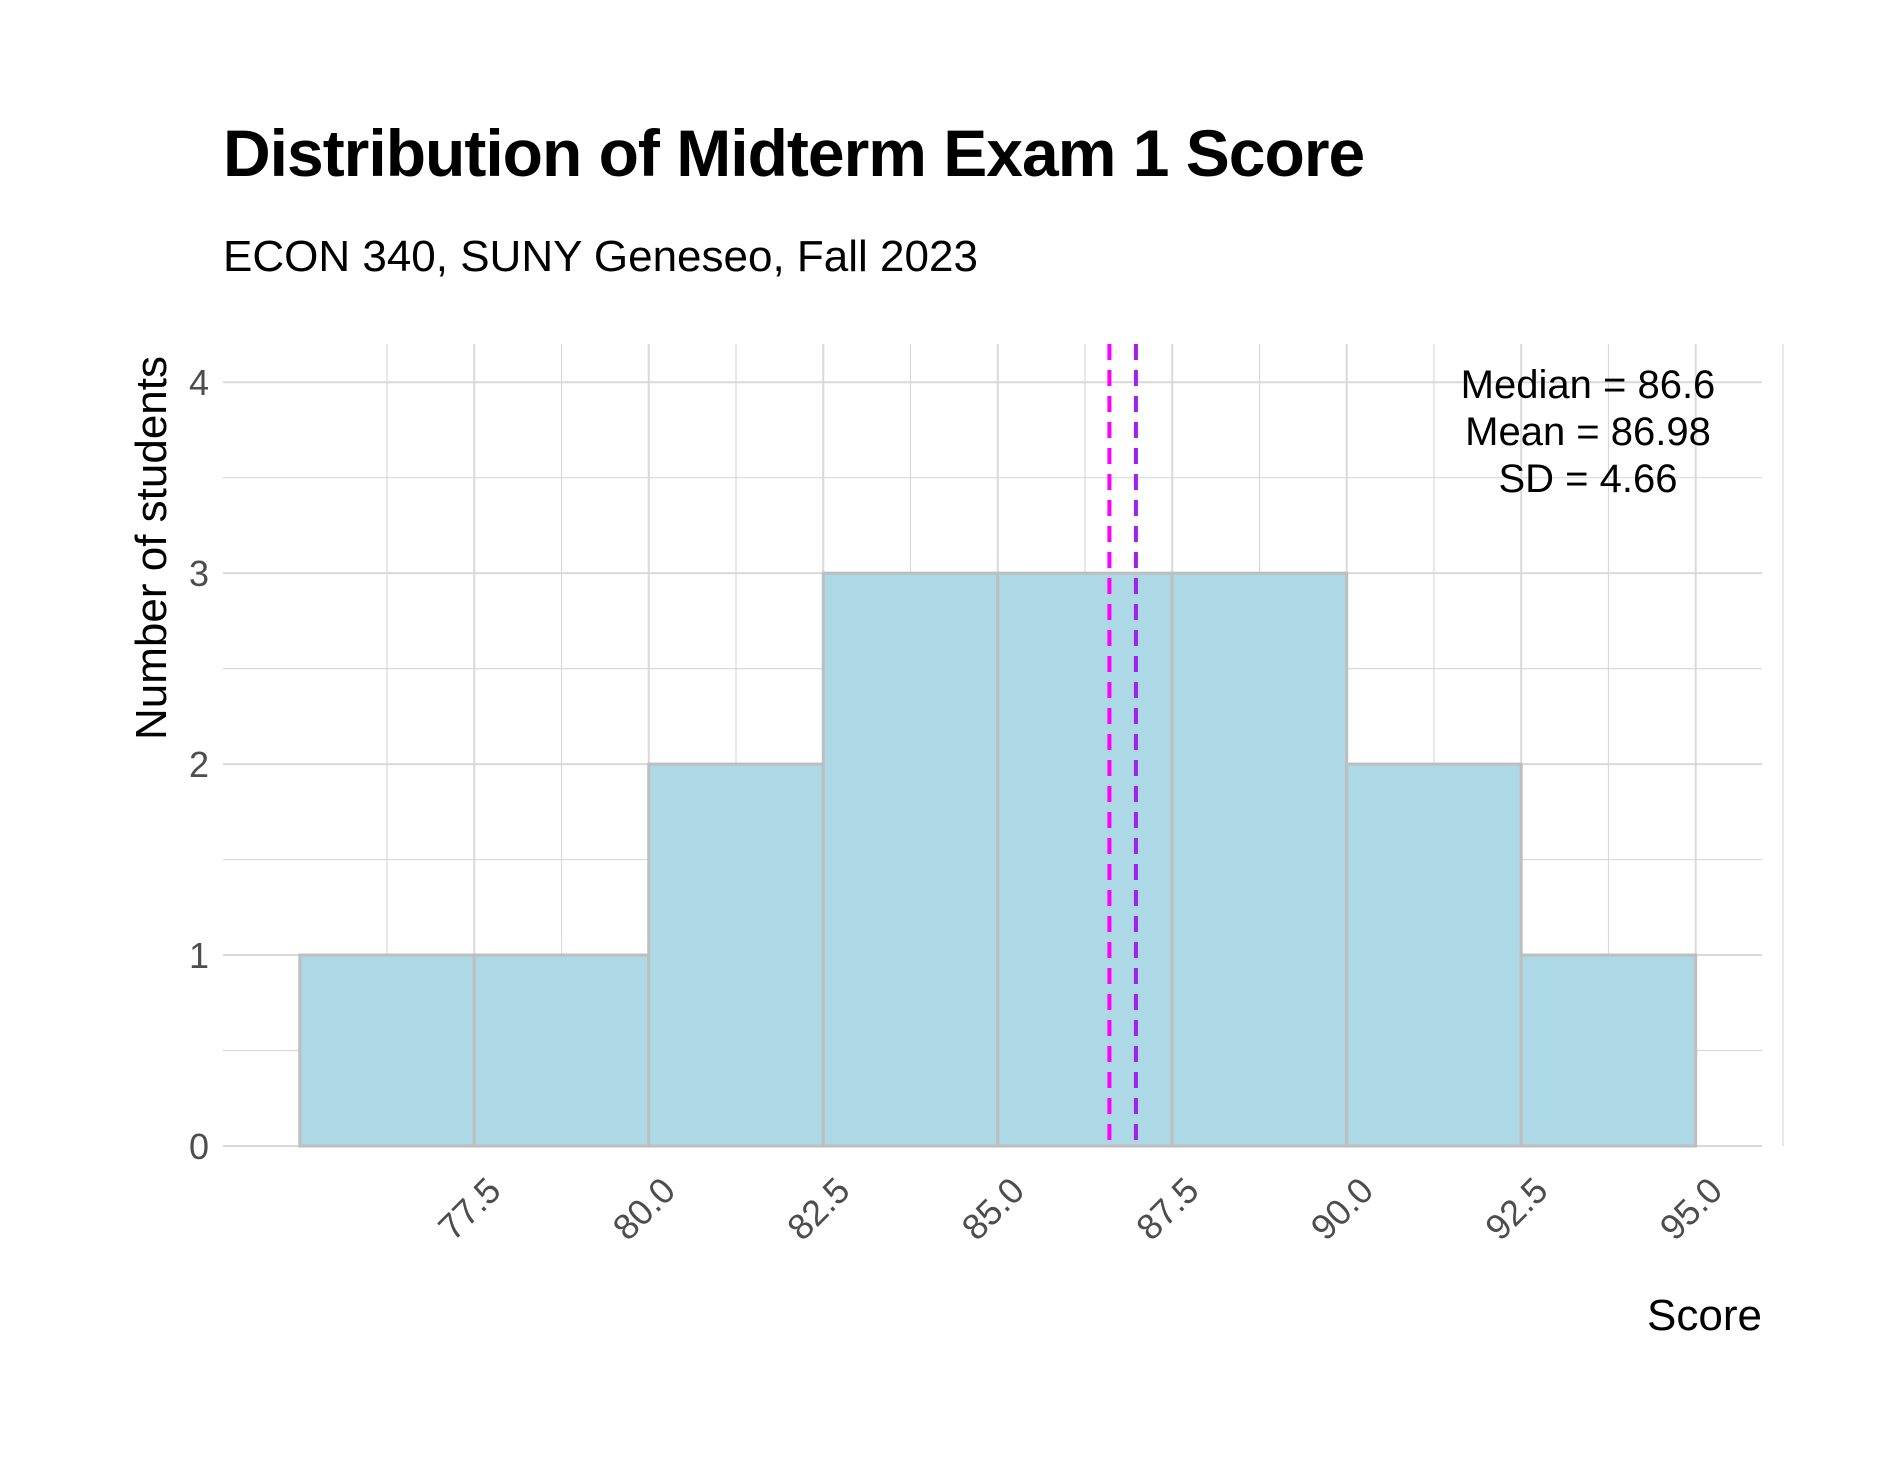  I want to click on chart-title: Distribution of Midterm Exam 1 Score, so click(794, 153).